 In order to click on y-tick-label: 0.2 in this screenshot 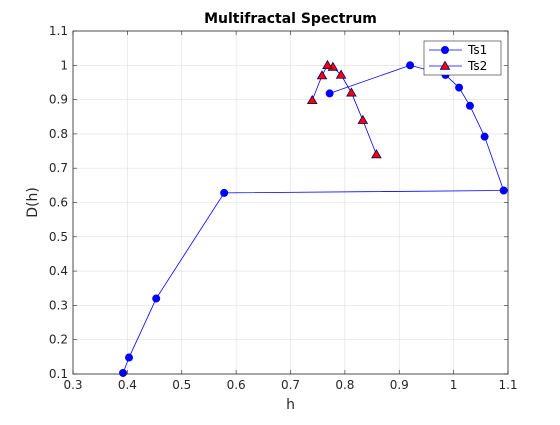, I will do `click(58, 340)`.